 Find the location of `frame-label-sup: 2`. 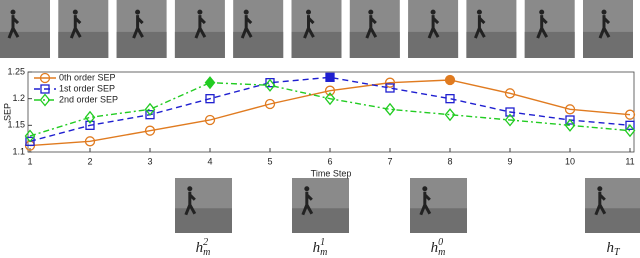

frame-label-sup: 2 is located at coordinates (205, 242).